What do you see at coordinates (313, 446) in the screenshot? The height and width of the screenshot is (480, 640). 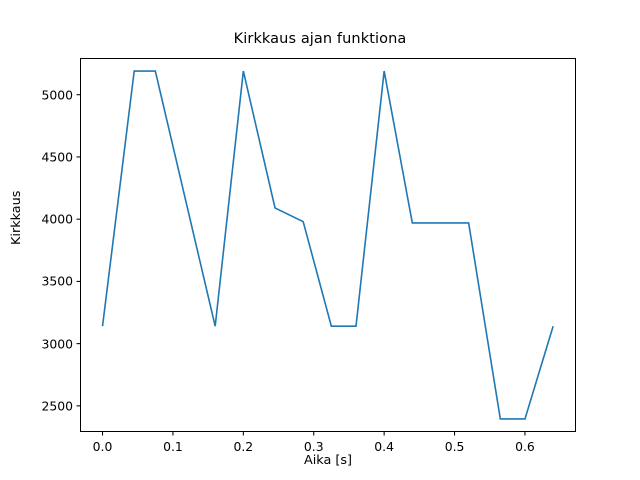 I see `x-tick-label: 0.3` at bounding box center [313, 446].